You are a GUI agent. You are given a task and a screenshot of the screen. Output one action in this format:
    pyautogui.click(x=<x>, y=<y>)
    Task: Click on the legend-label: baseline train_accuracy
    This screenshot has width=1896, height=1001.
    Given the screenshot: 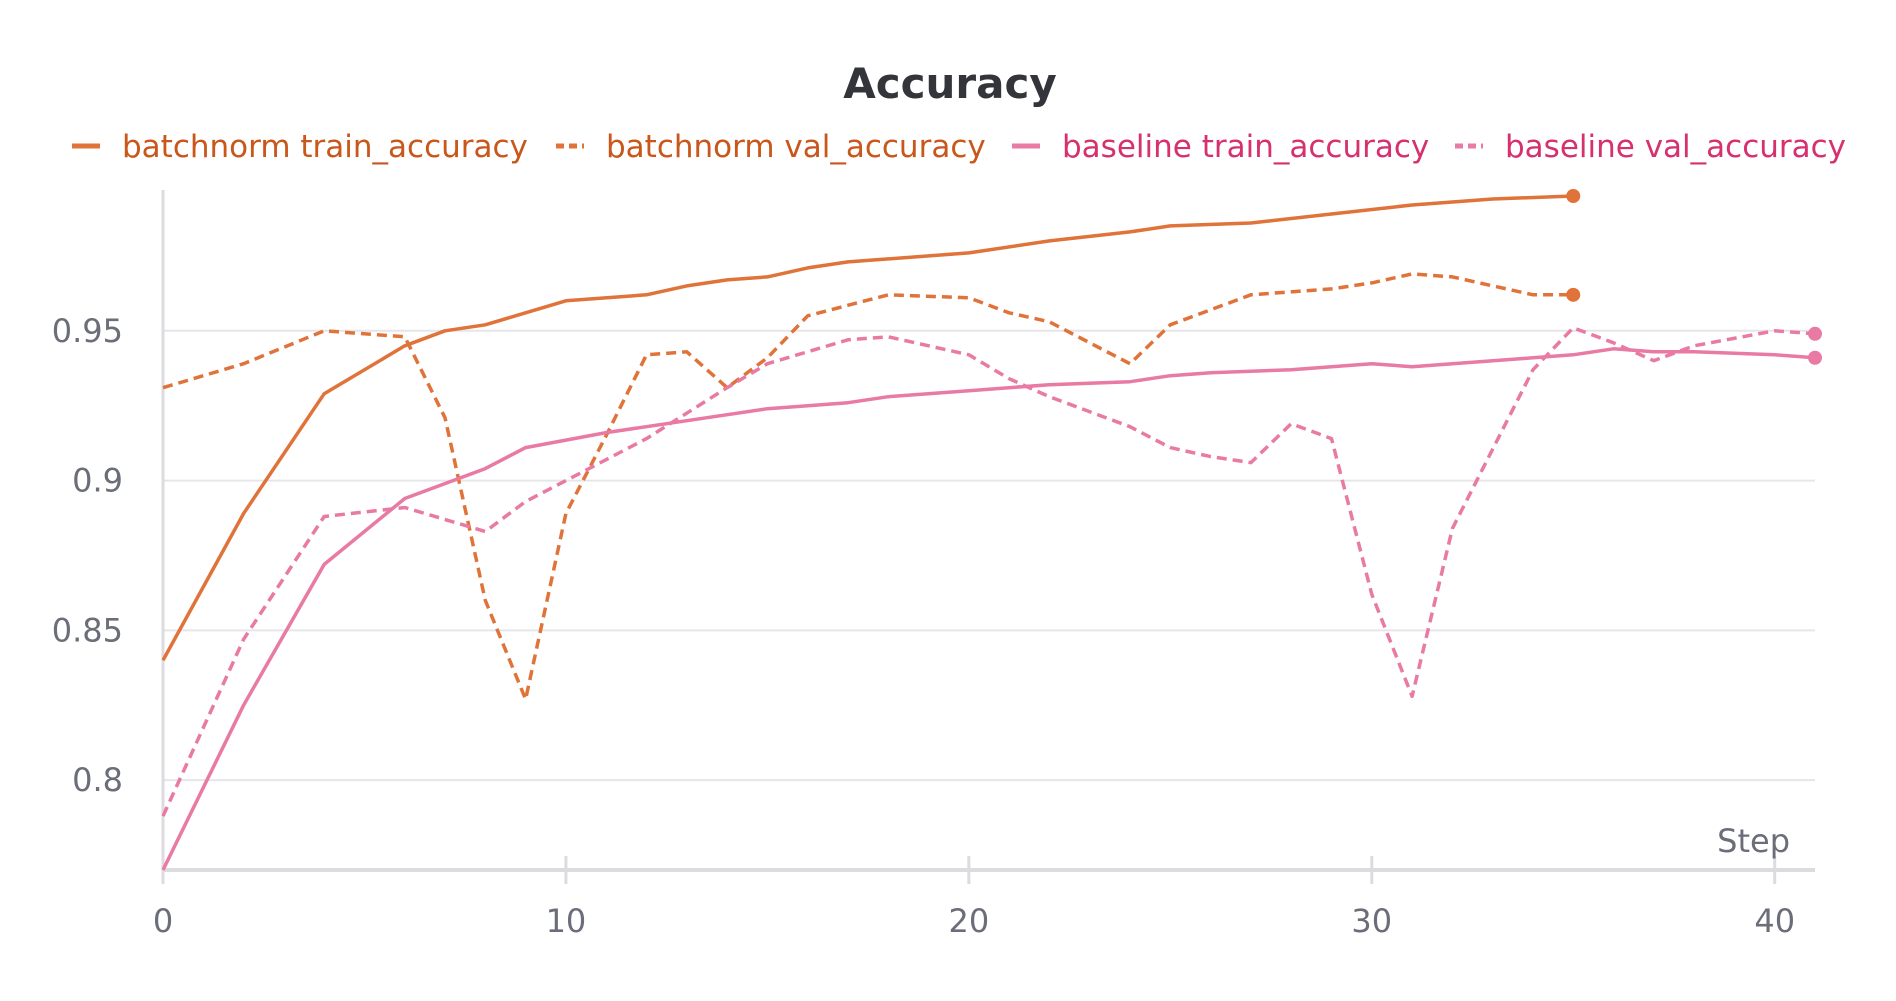 What is the action you would take?
    pyautogui.click(x=1245, y=147)
    